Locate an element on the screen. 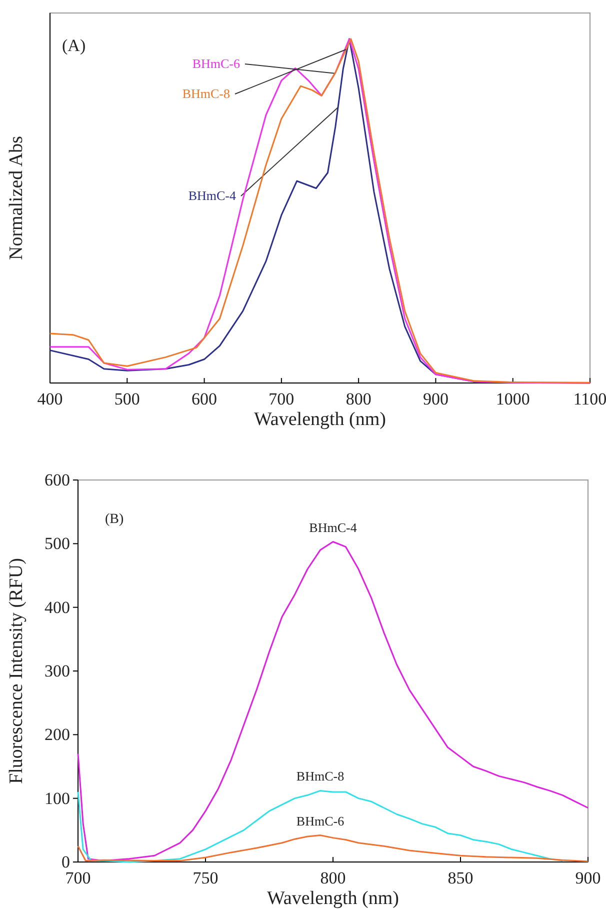 This screenshot has height=910, width=606. x-tick-label: 750 is located at coordinates (205, 878).